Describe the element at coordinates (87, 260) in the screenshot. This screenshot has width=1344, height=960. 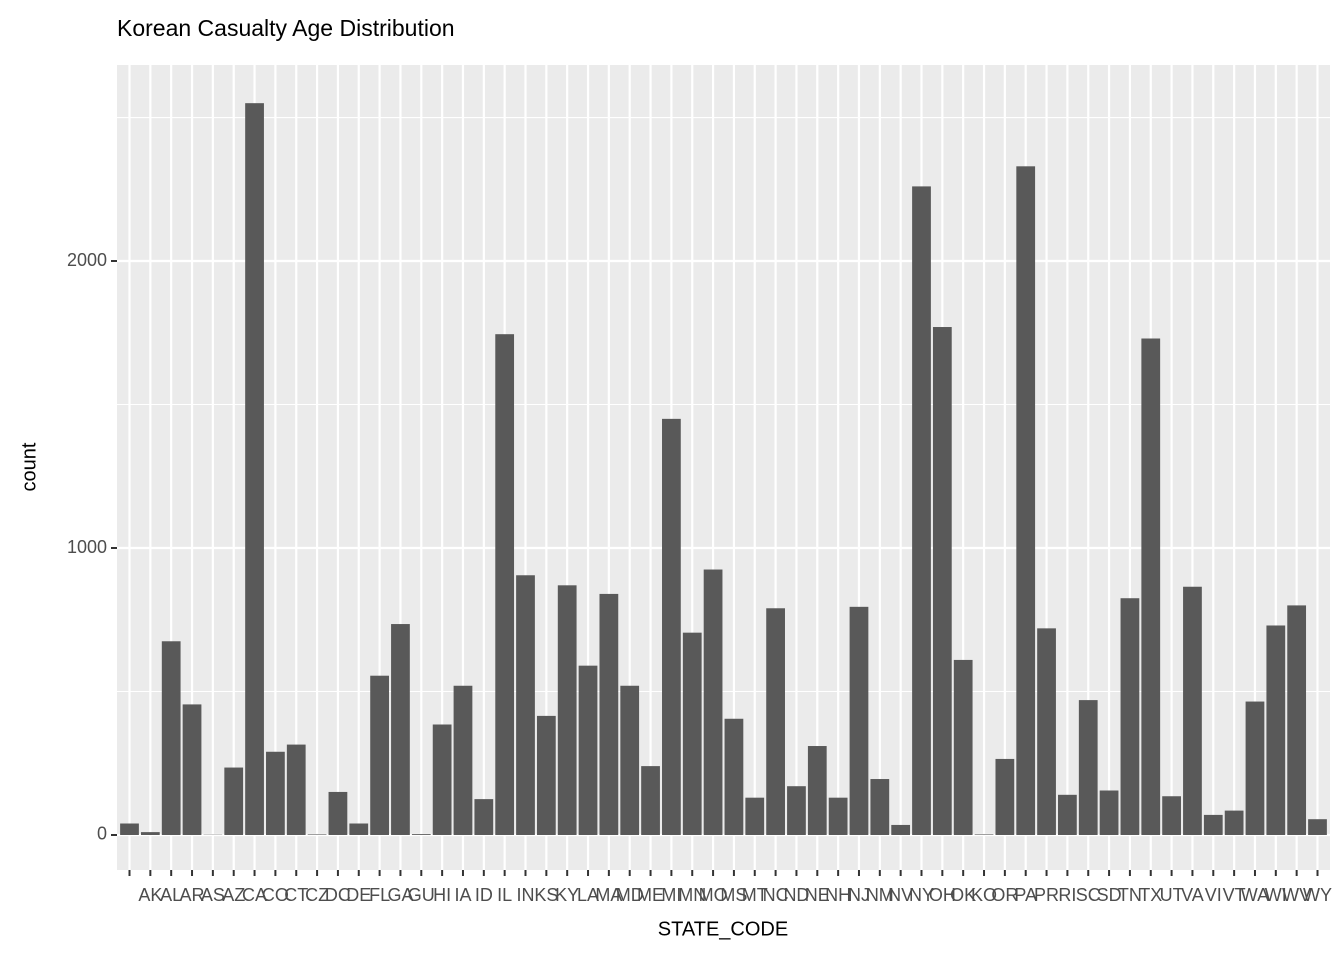
I see `y-tick-label: 2000` at that location.